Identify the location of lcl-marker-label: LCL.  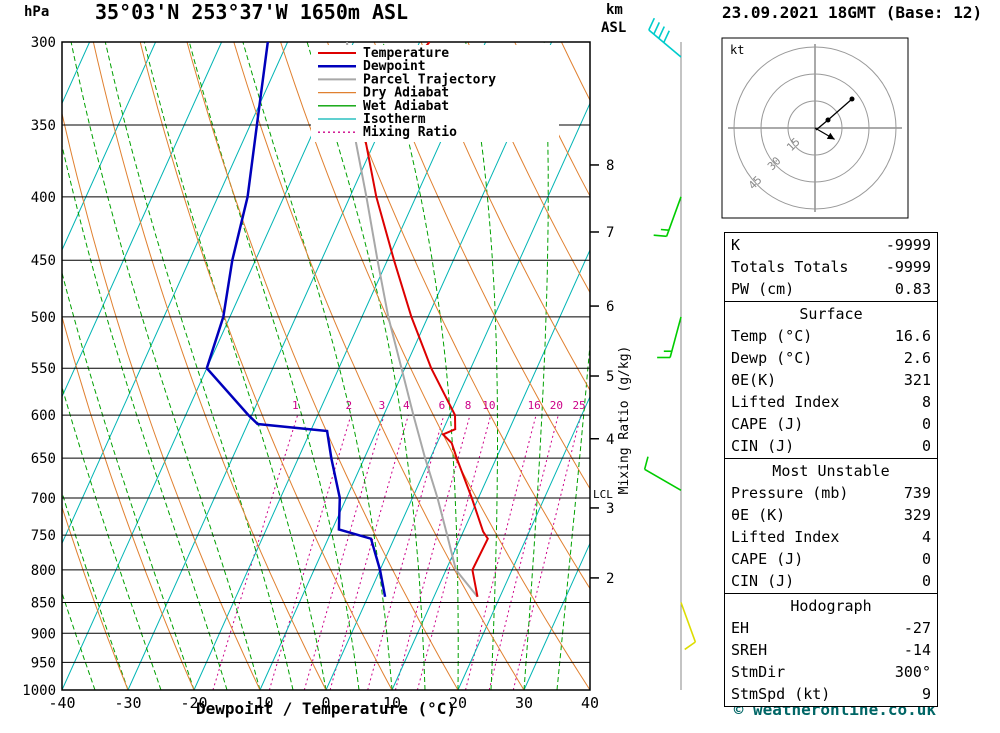
(603, 494).